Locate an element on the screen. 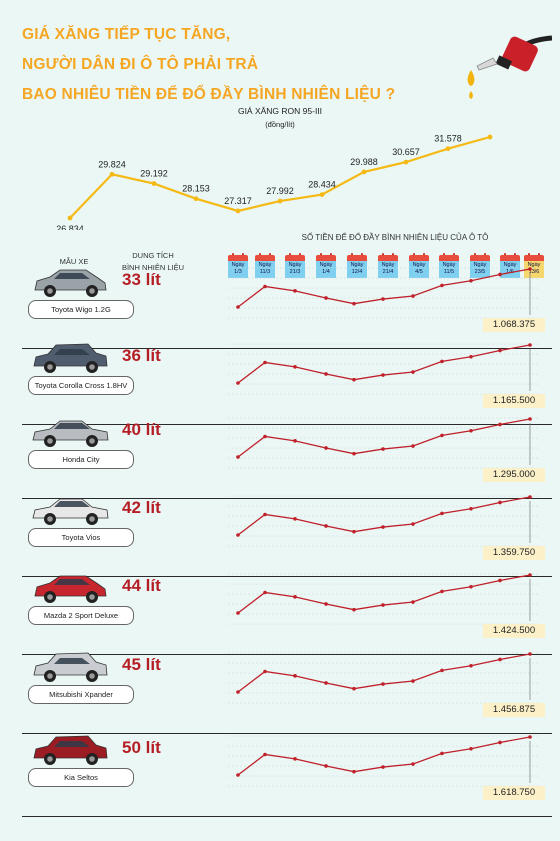 This screenshot has width=560, height=841. car-row: Honda City 40 lít 1.295.000 is located at coordinates (280, 462).